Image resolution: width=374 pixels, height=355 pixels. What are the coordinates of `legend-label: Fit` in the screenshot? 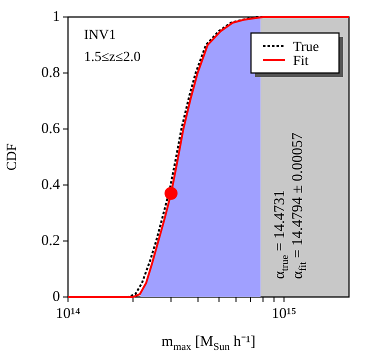 It's located at (301, 61).